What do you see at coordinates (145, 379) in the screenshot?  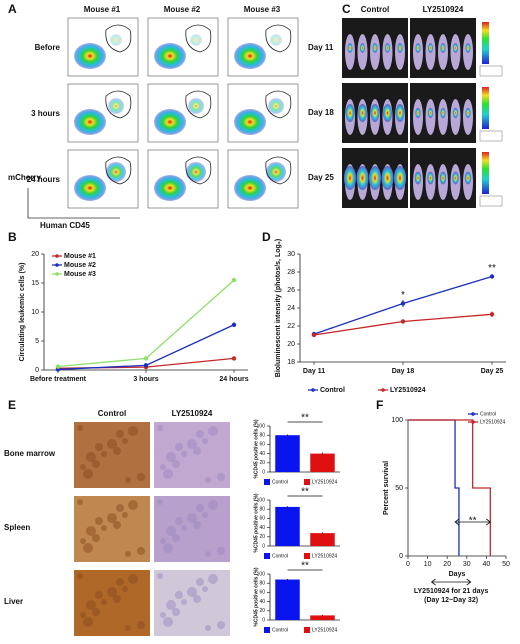 I see `x-tick-label: 3 hours` at bounding box center [145, 379].